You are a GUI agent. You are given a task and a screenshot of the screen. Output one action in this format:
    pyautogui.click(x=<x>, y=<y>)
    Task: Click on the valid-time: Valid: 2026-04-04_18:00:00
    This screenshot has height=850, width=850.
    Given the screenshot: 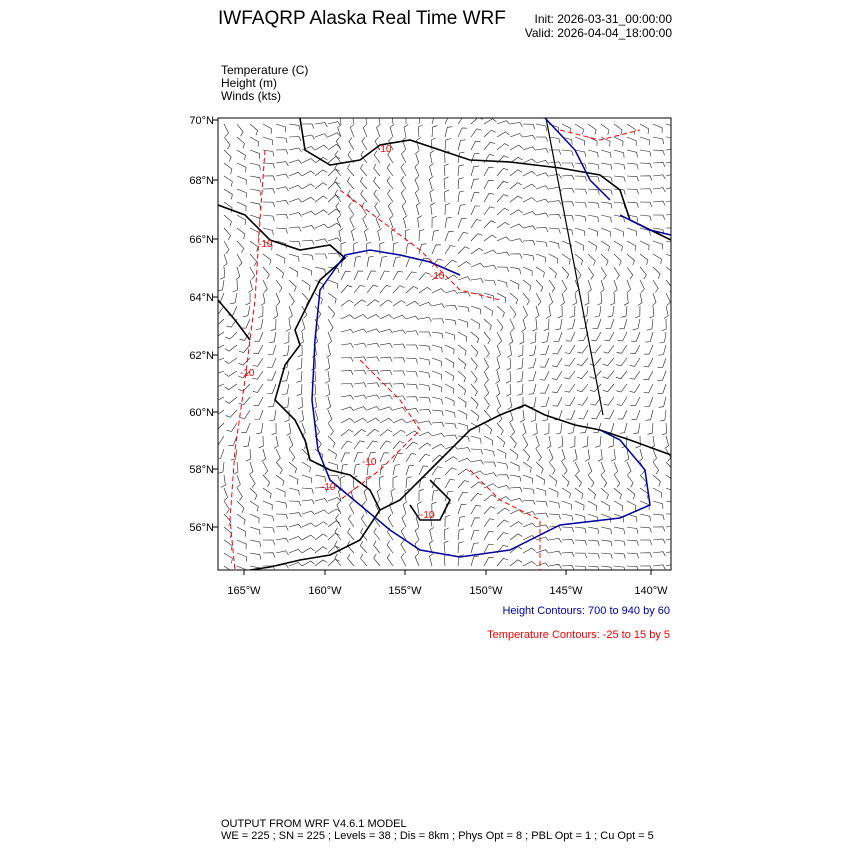 What is the action you would take?
    pyautogui.click(x=598, y=33)
    